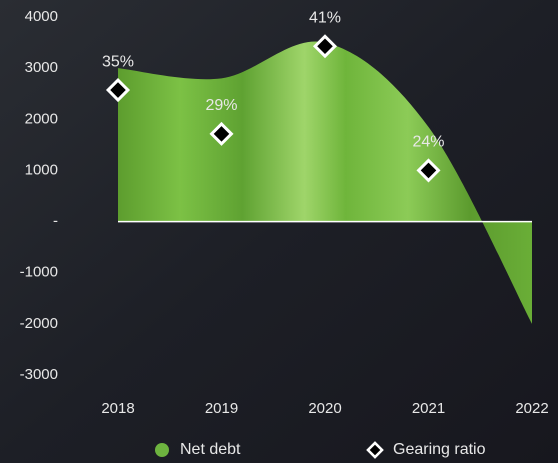 The image size is (558, 463). Describe the element at coordinates (39, 374) in the screenshot. I see `y-tick-label: -3000` at that location.